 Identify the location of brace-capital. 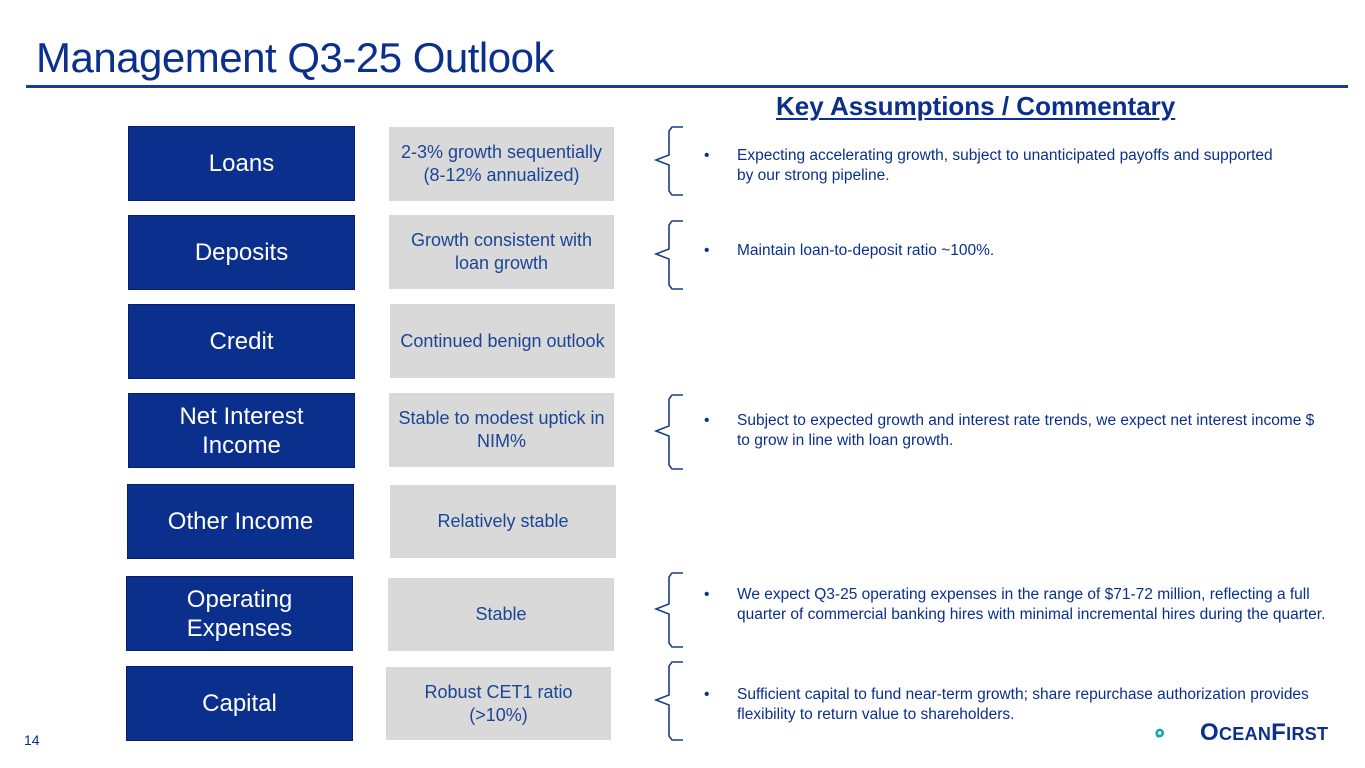
(668, 701).